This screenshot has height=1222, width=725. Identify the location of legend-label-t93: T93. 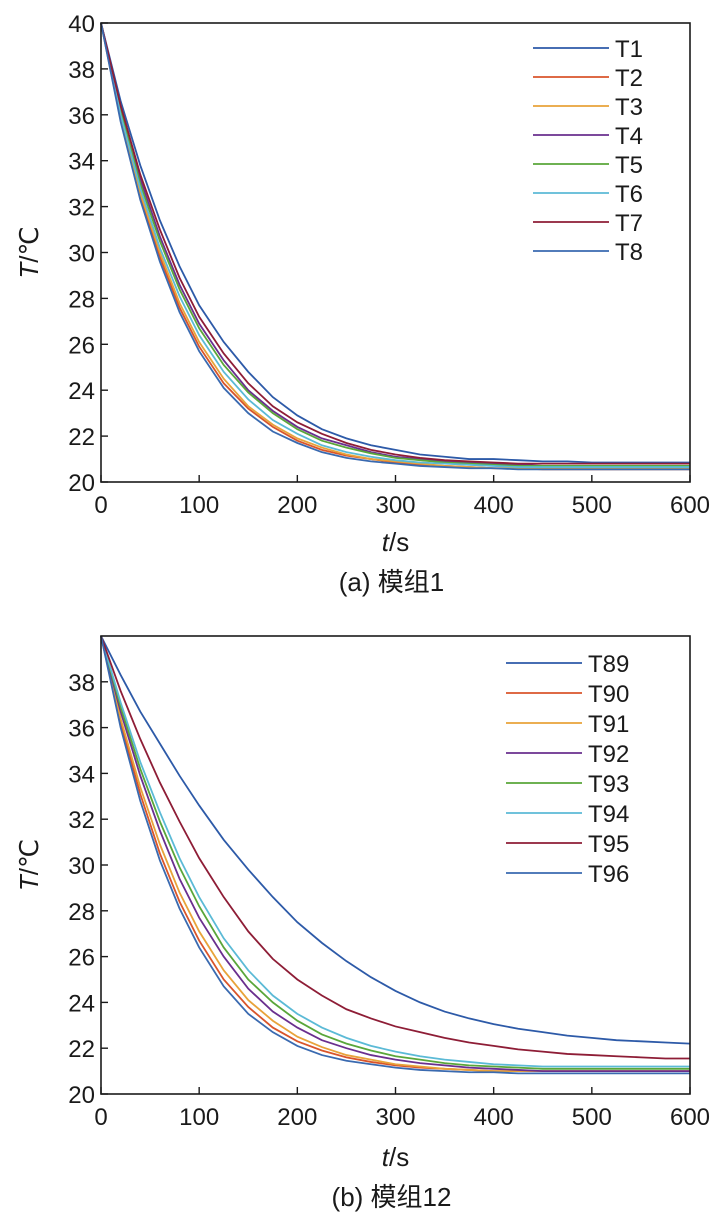
(608, 784).